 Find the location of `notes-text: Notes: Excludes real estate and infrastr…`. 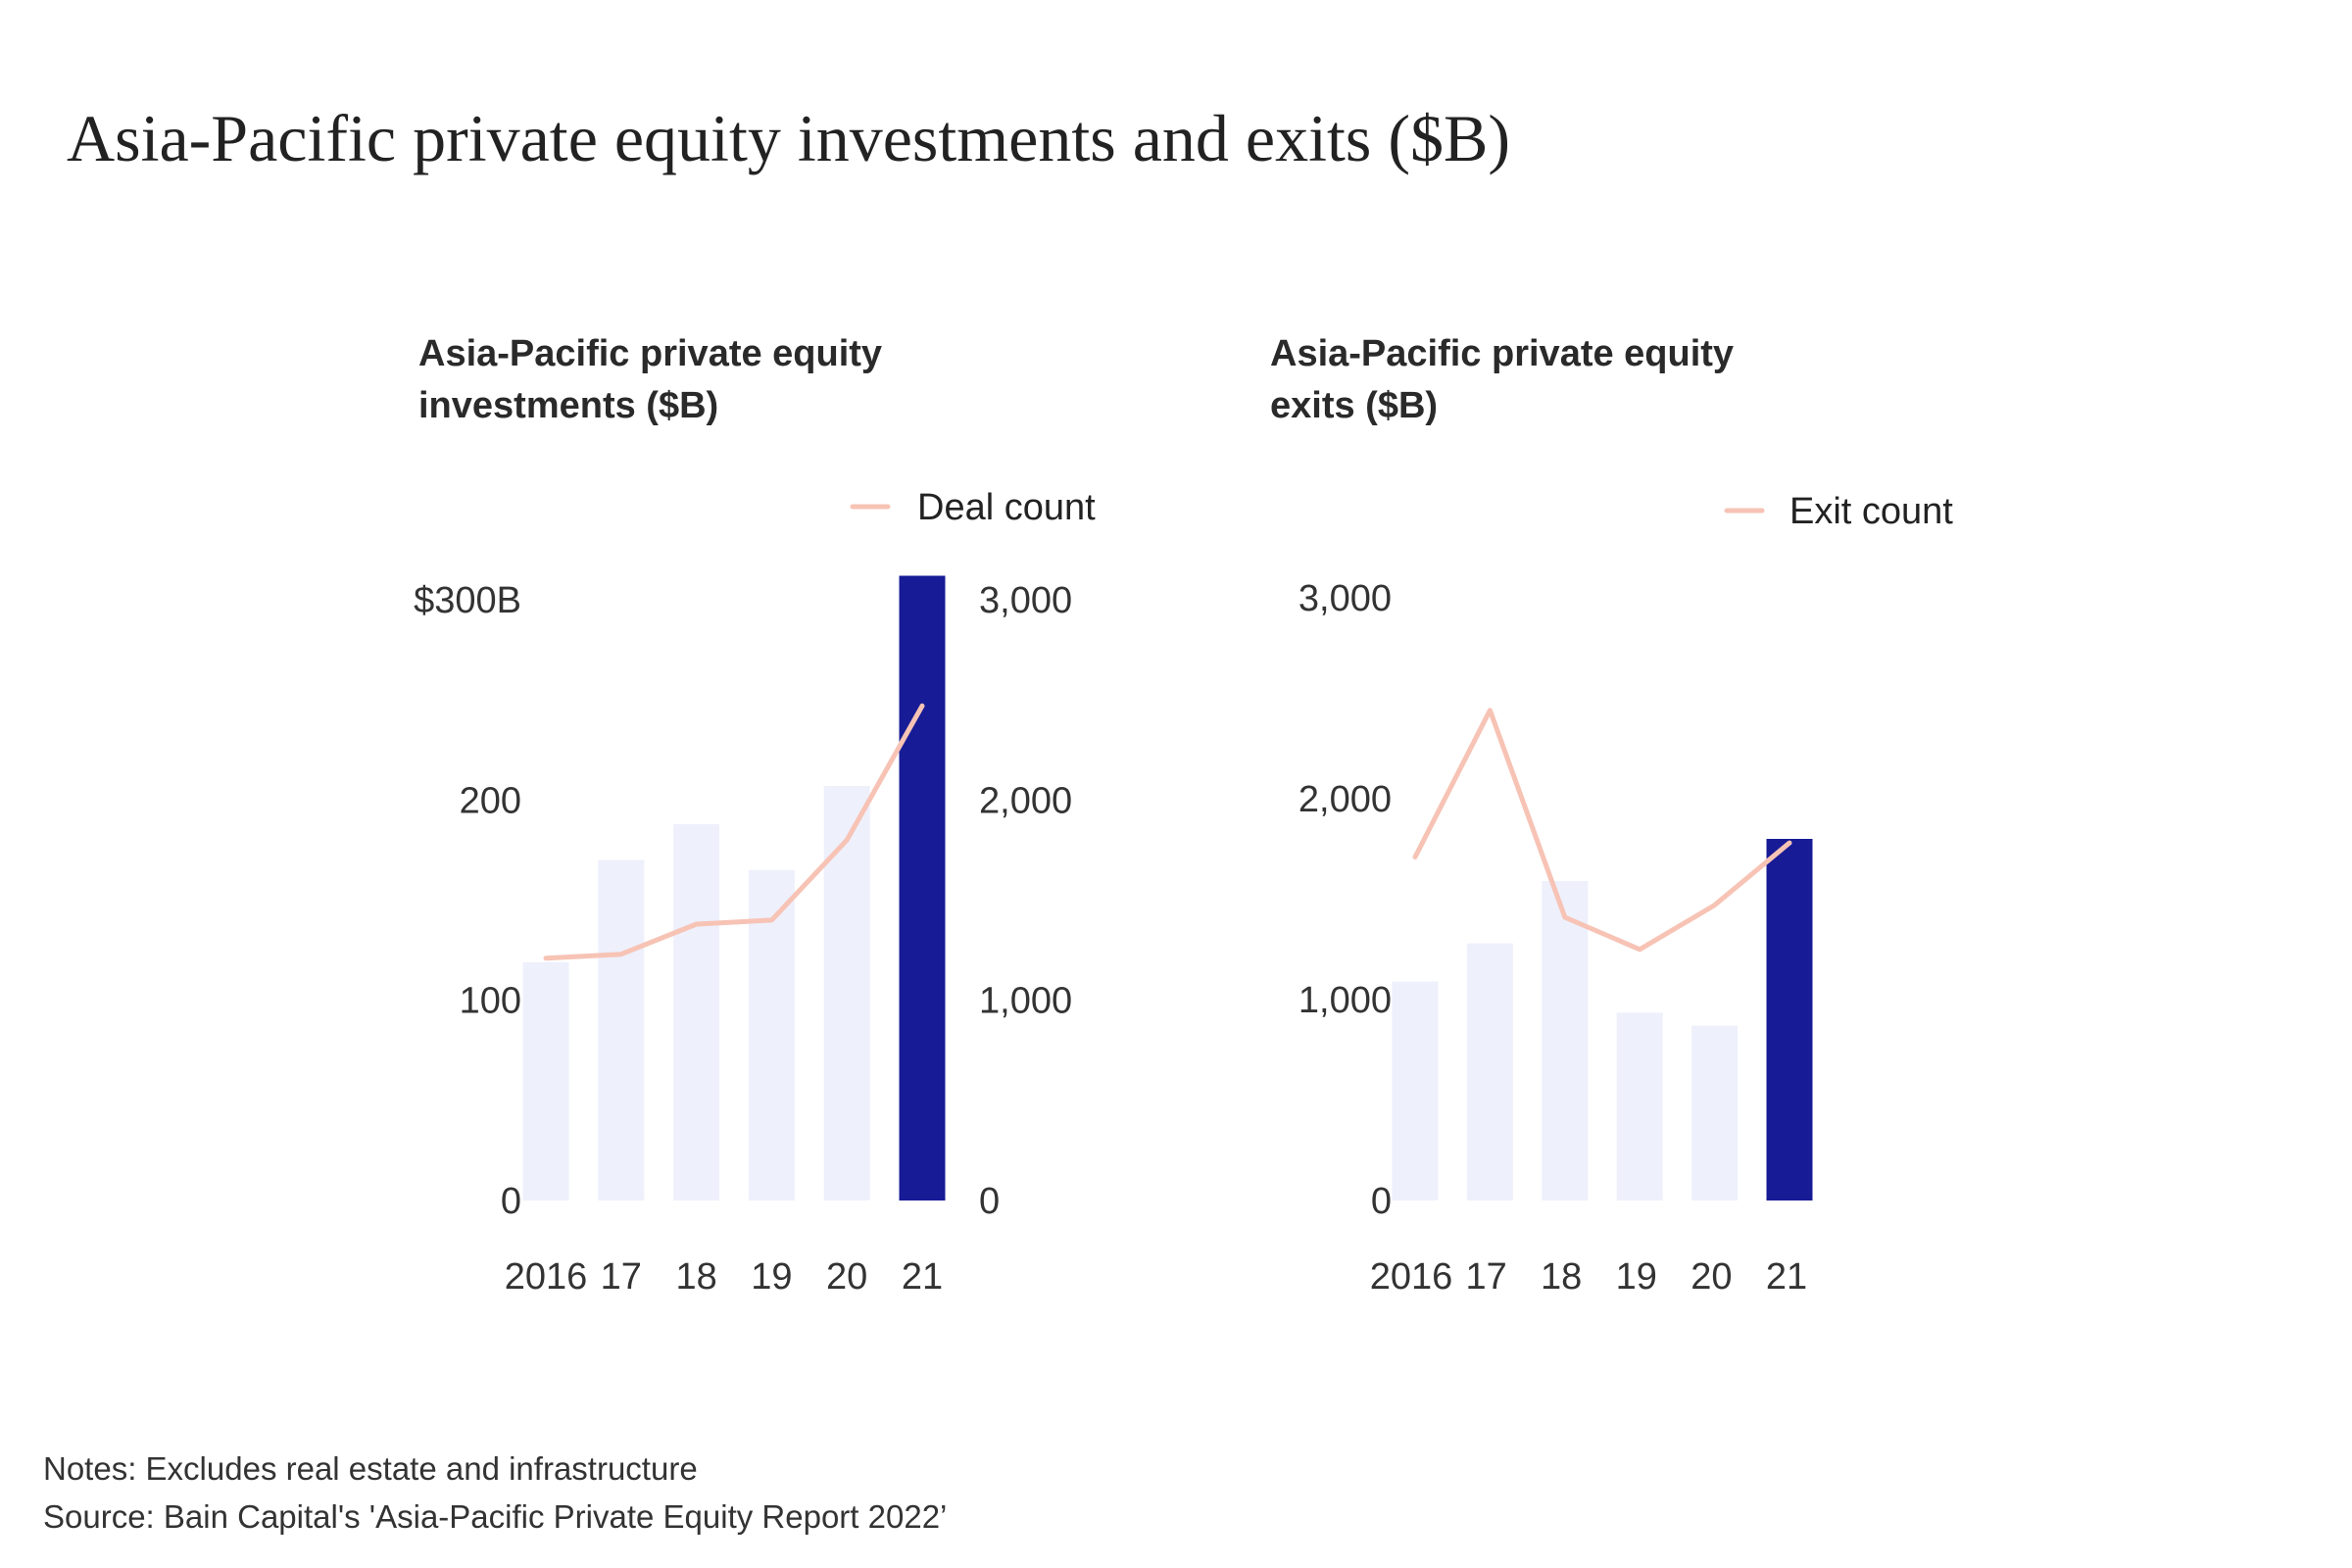

notes-text: Notes: Excludes real estate and infrastr… is located at coordinates (370, 1468).